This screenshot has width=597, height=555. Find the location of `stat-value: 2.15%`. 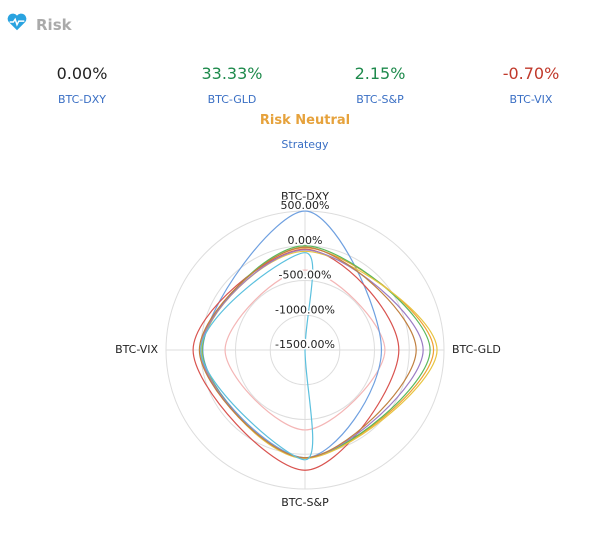

stat-value: 2.15% is located at coordinates (380, 73).